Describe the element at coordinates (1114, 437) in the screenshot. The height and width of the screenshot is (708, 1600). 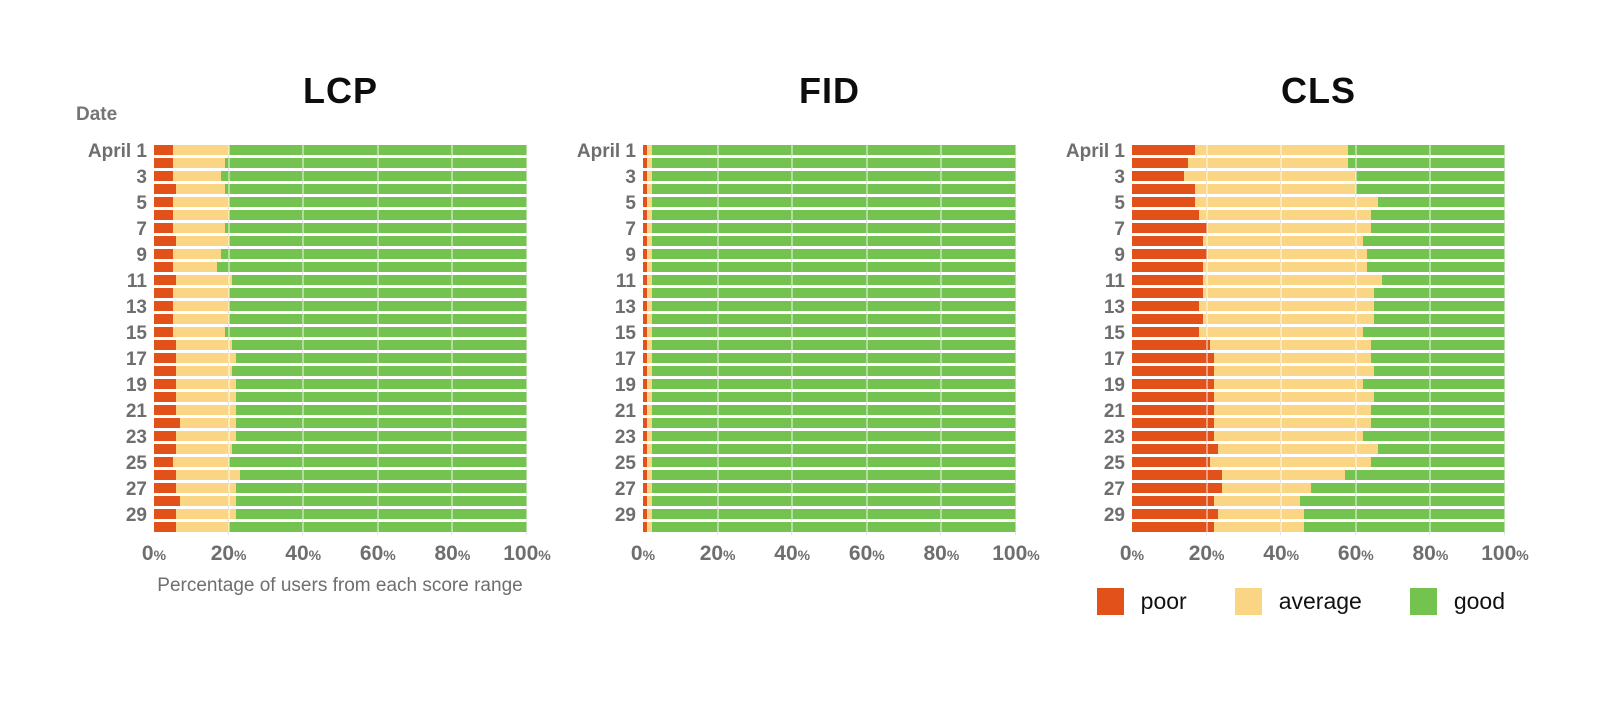
I see `y-tick-label: 23` at that location.